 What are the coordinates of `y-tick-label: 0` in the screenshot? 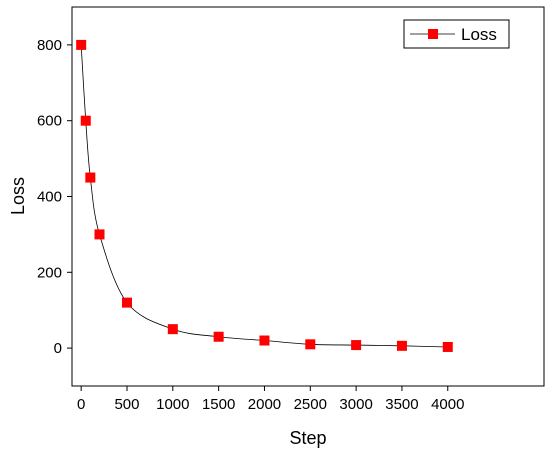 It's located at (58, 348).